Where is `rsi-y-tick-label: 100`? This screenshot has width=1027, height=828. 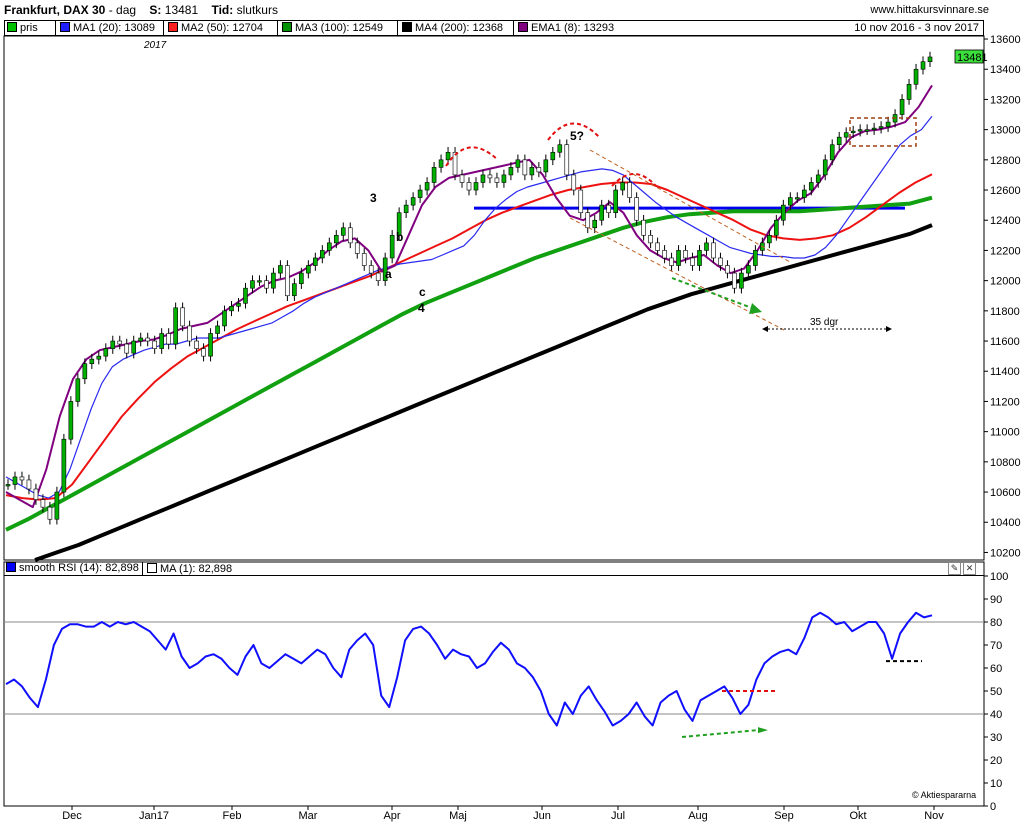
rsi-y-tick-label: 100 is located at coordinates (999, 577).